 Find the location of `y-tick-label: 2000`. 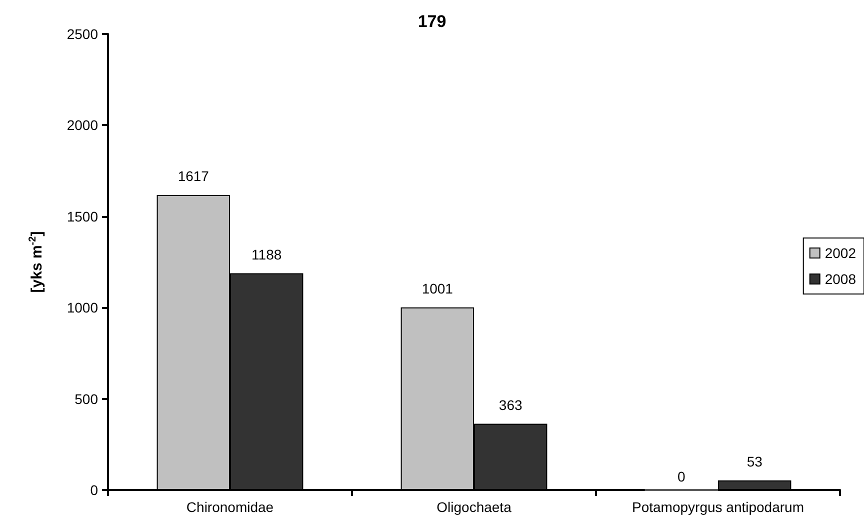

y-tick-label: 2000 is located at coordinates (82, 125).